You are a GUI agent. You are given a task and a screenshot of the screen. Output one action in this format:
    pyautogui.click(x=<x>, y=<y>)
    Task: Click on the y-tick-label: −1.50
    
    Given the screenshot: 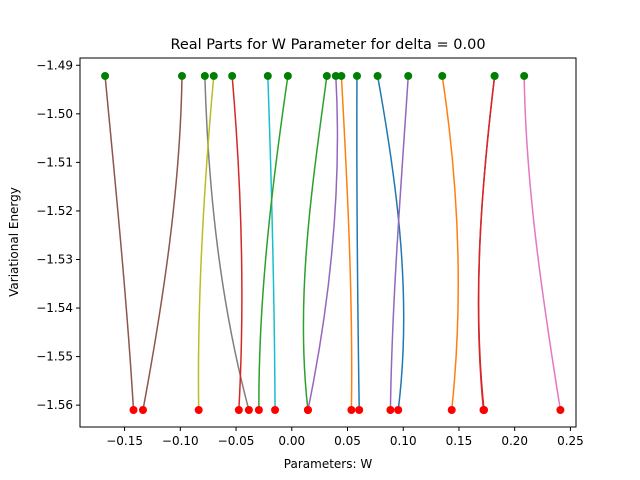 What is the action you would take?
    pyautogui.click(x=54, y=114)
    